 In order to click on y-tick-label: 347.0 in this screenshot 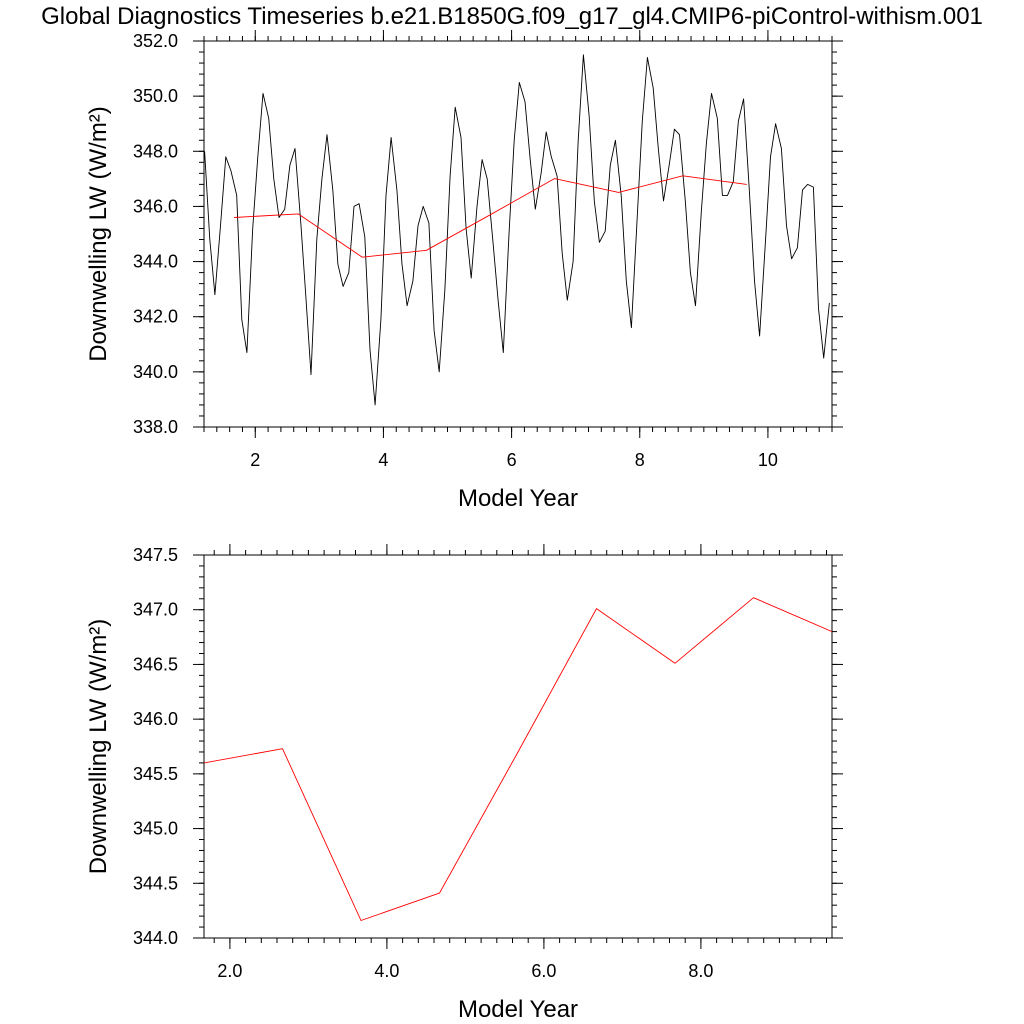, I will do `click(155, 610)`.